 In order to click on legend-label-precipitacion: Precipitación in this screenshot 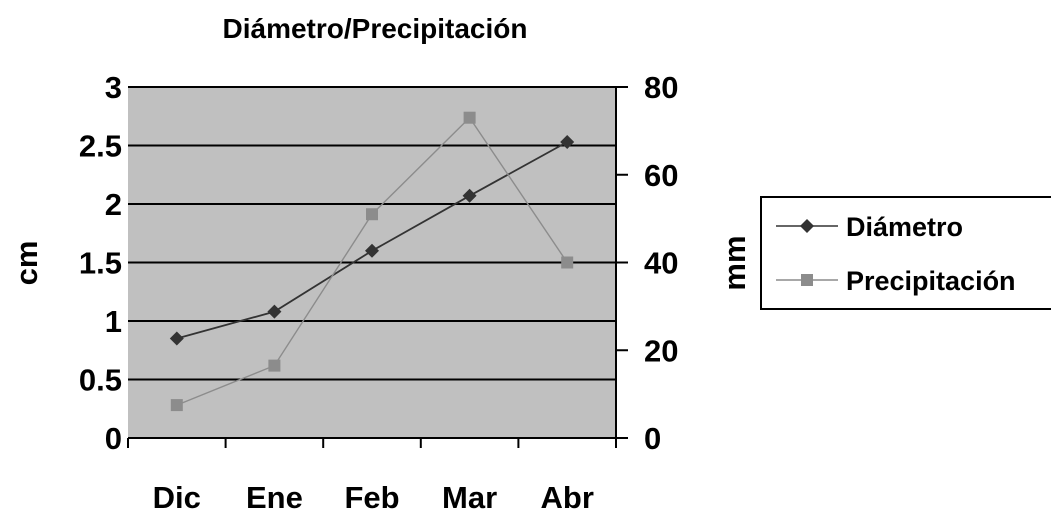, I will do `click(931, 281)`.